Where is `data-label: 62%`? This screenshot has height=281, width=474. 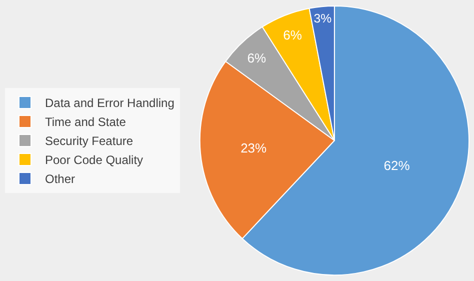 data-label: 62% is located at coordinates (397, 165).